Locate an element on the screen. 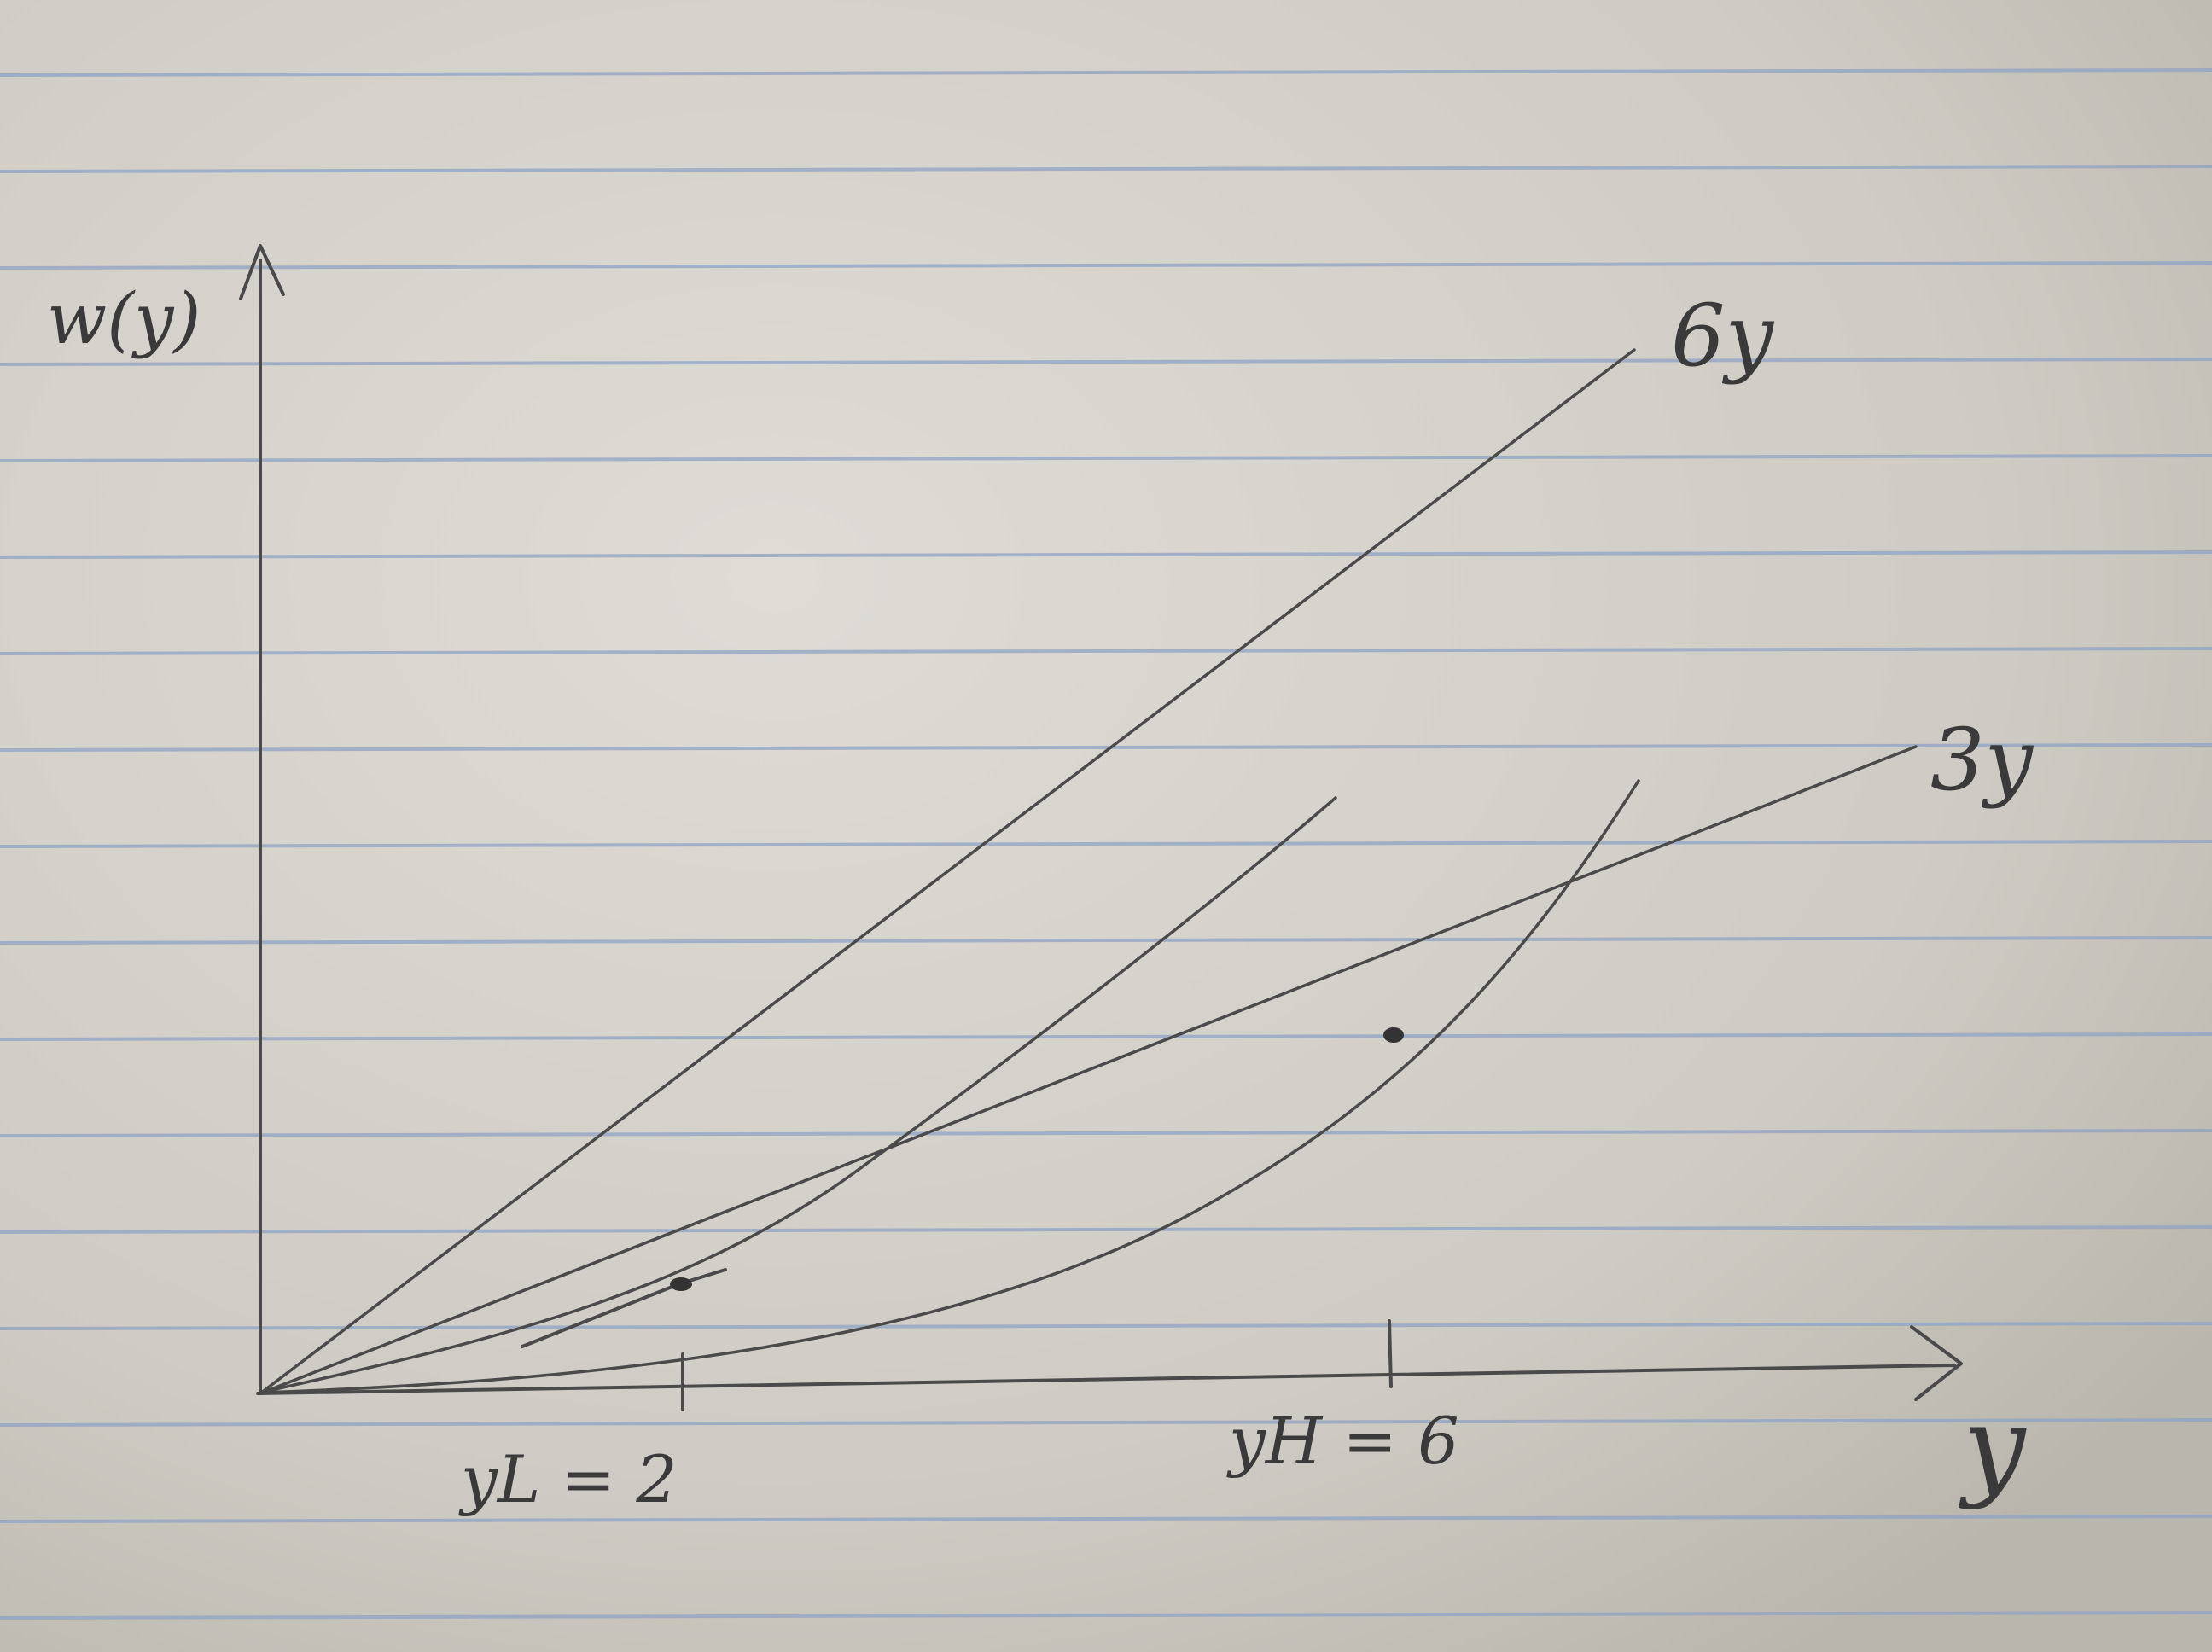  y-axis-arrowhead is located at coordinates (262, 272).